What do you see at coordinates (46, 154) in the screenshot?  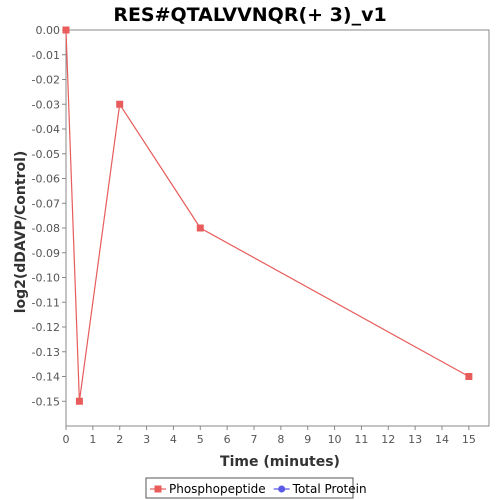 I see `y-tick-label: -0.05` at bounding box center [46, 154].